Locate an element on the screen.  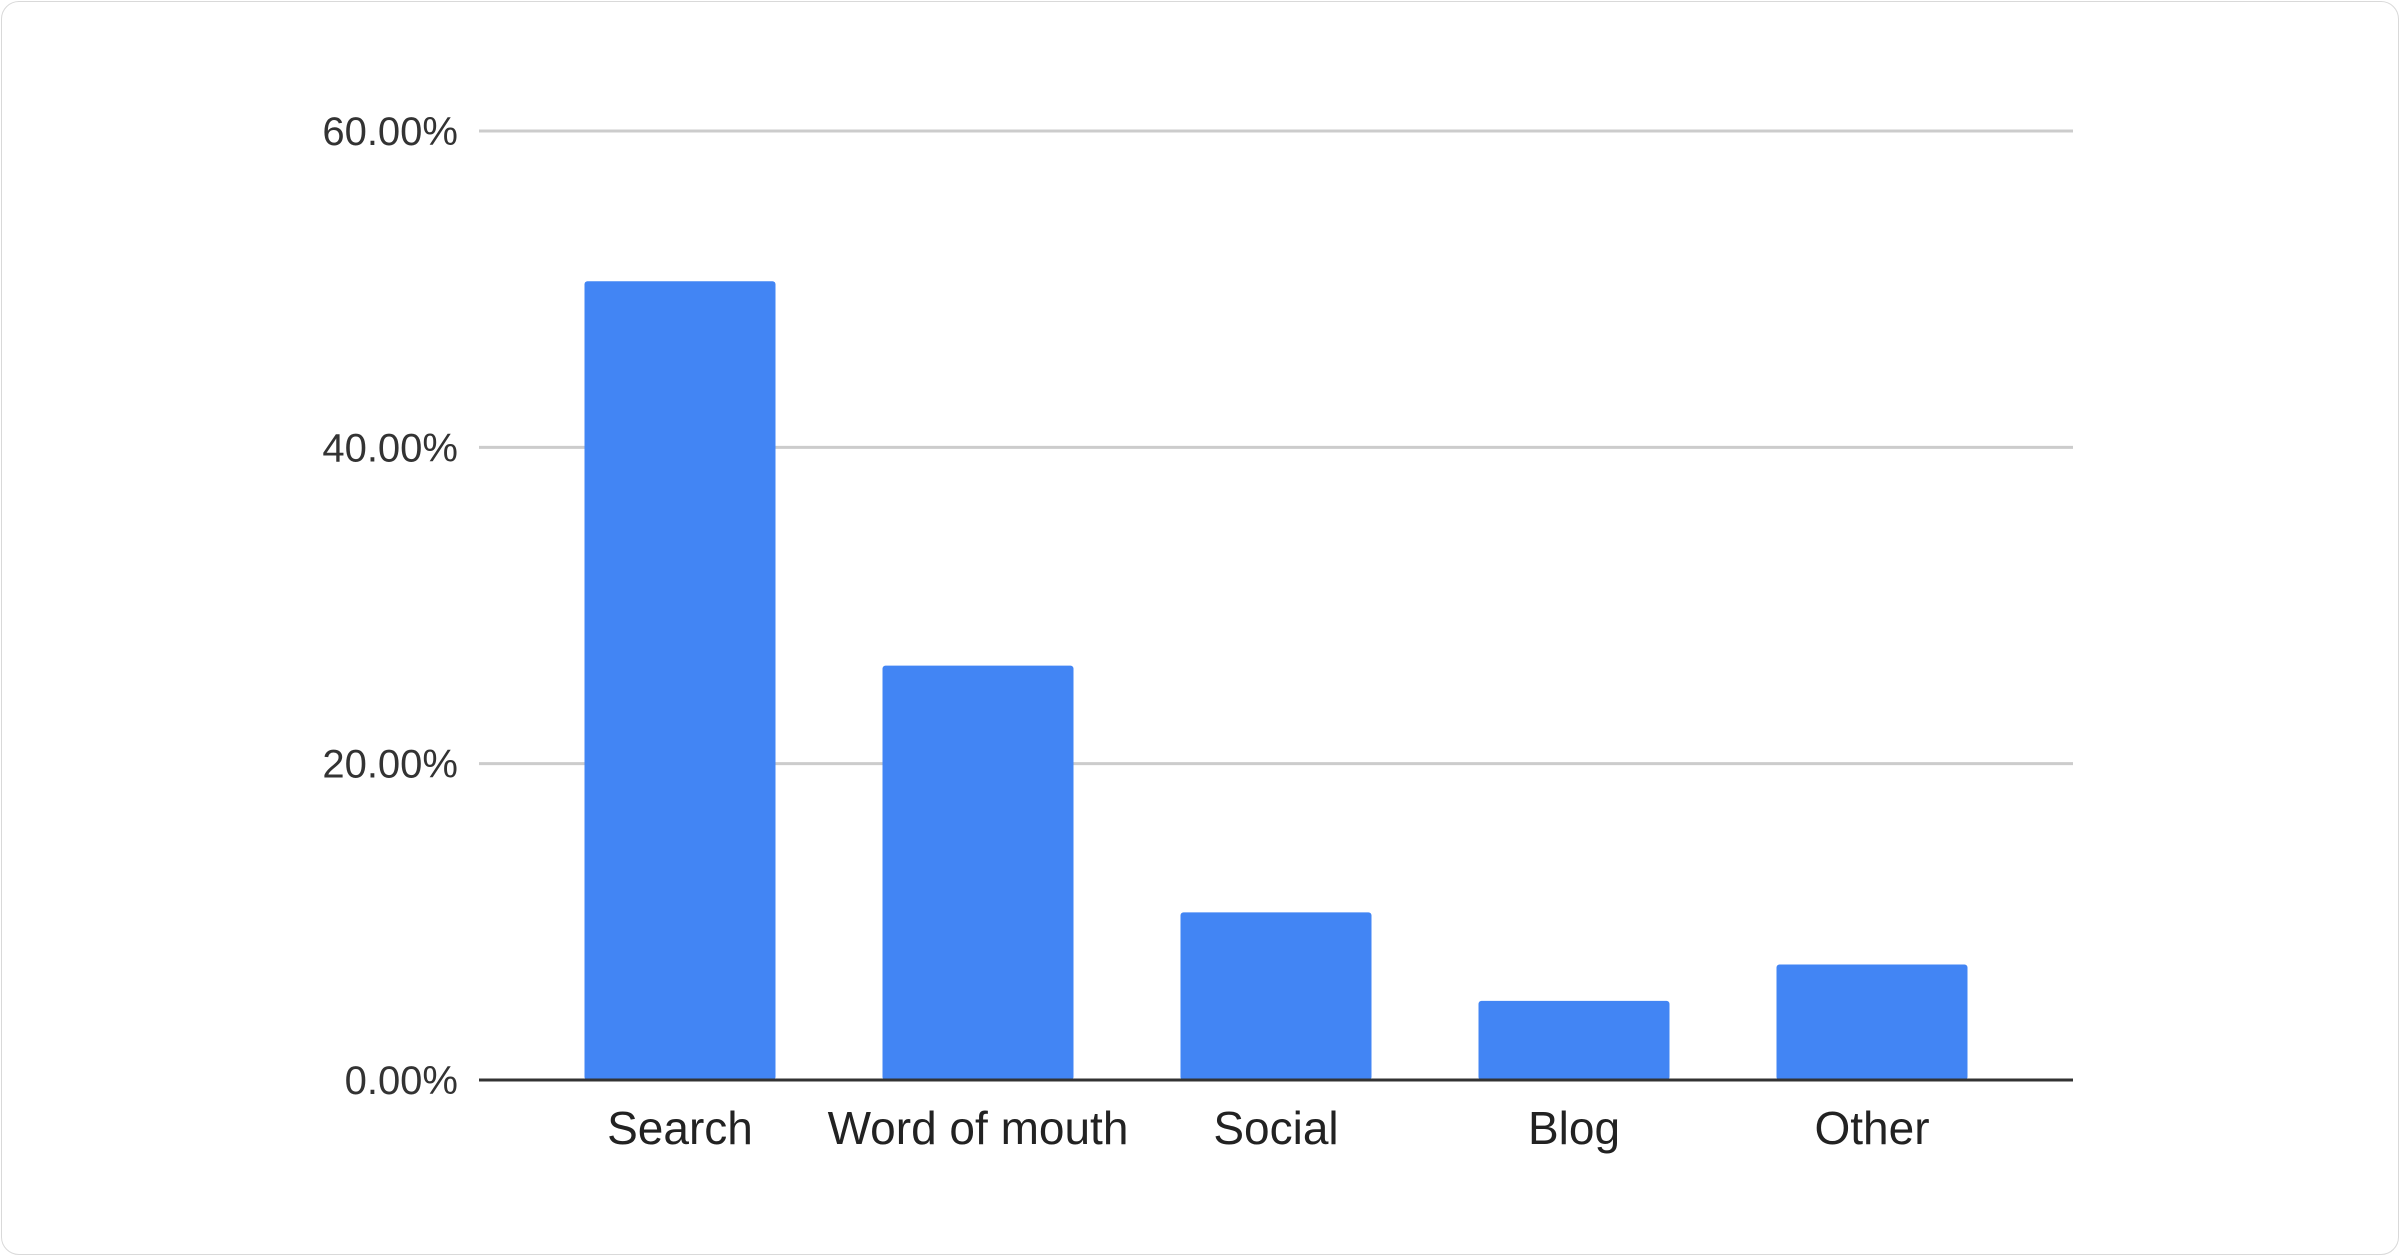
y-tick-label: 0.00% is located at coordinates (401, 1081).